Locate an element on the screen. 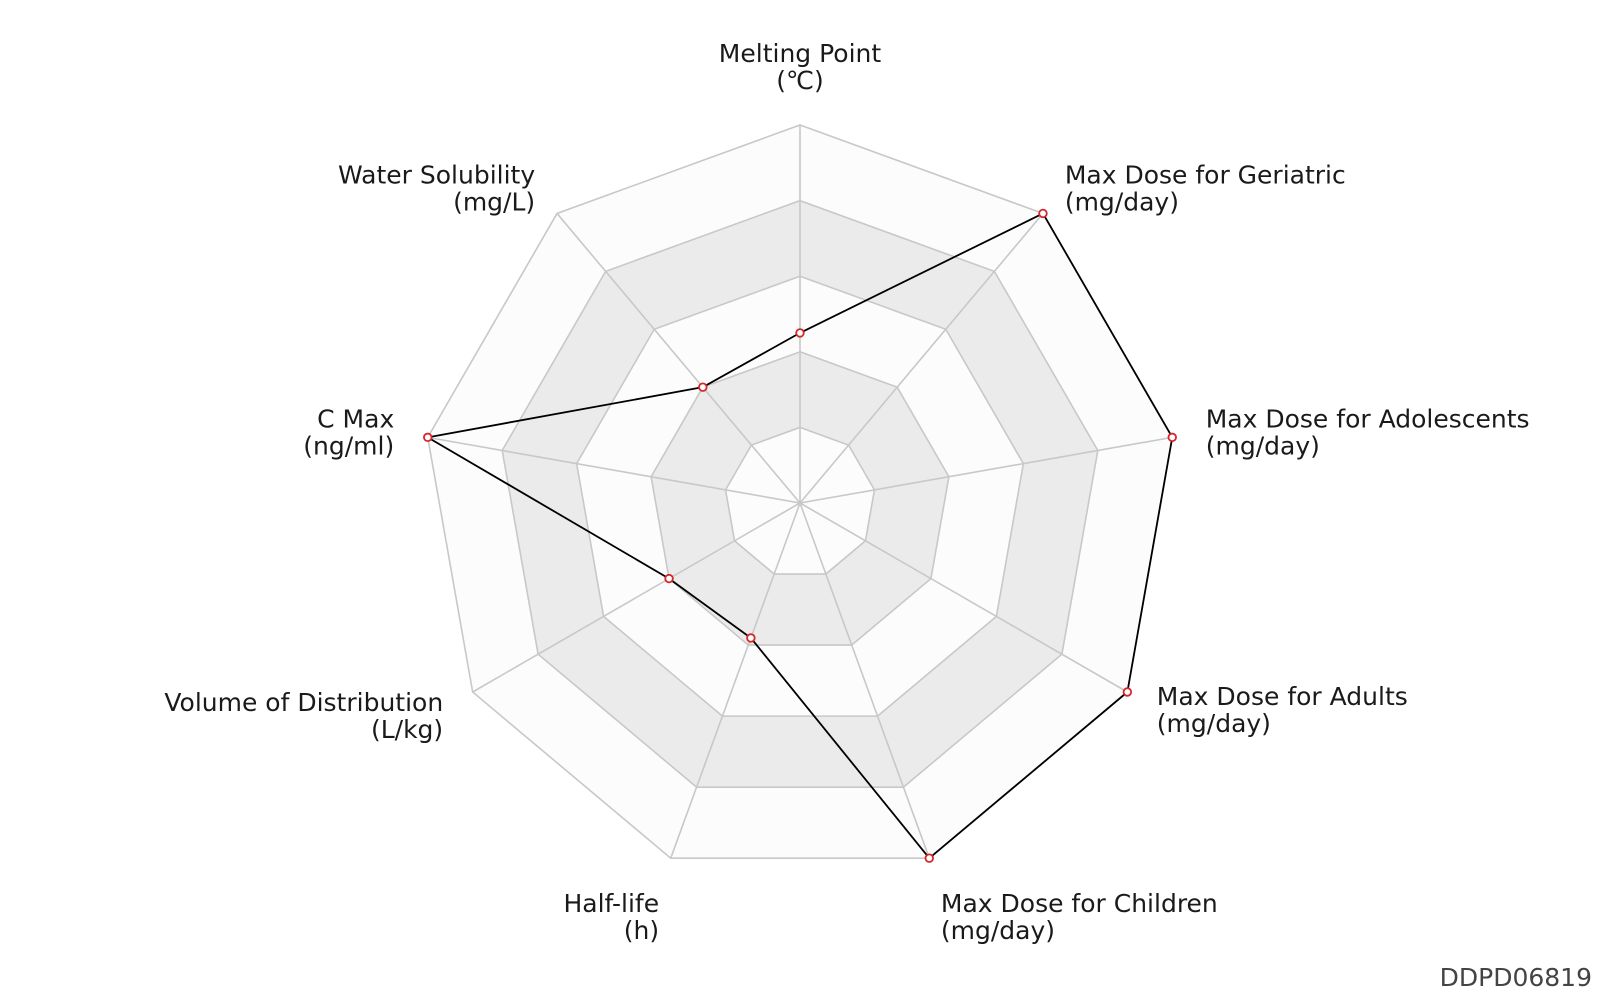 This screenshot has width=1600, height=1000. axis-label-2: Max Dose for Geriatric (mg/day) is located at coordinates (1205, 188).